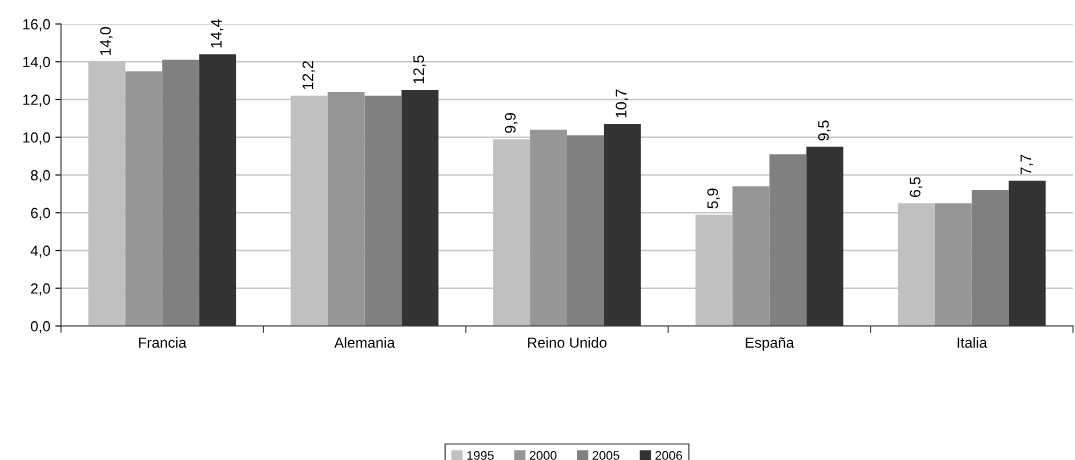  I want to click on data-label: 14,0, so click(106, 41).